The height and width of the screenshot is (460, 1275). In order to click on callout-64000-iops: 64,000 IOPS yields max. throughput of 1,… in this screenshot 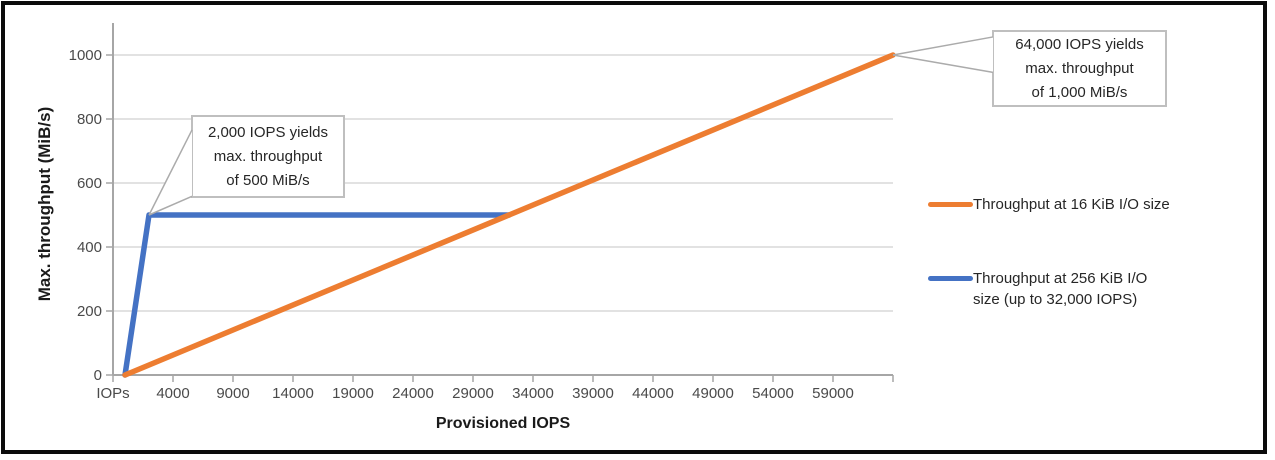, I will do `click(1079, 68)`.